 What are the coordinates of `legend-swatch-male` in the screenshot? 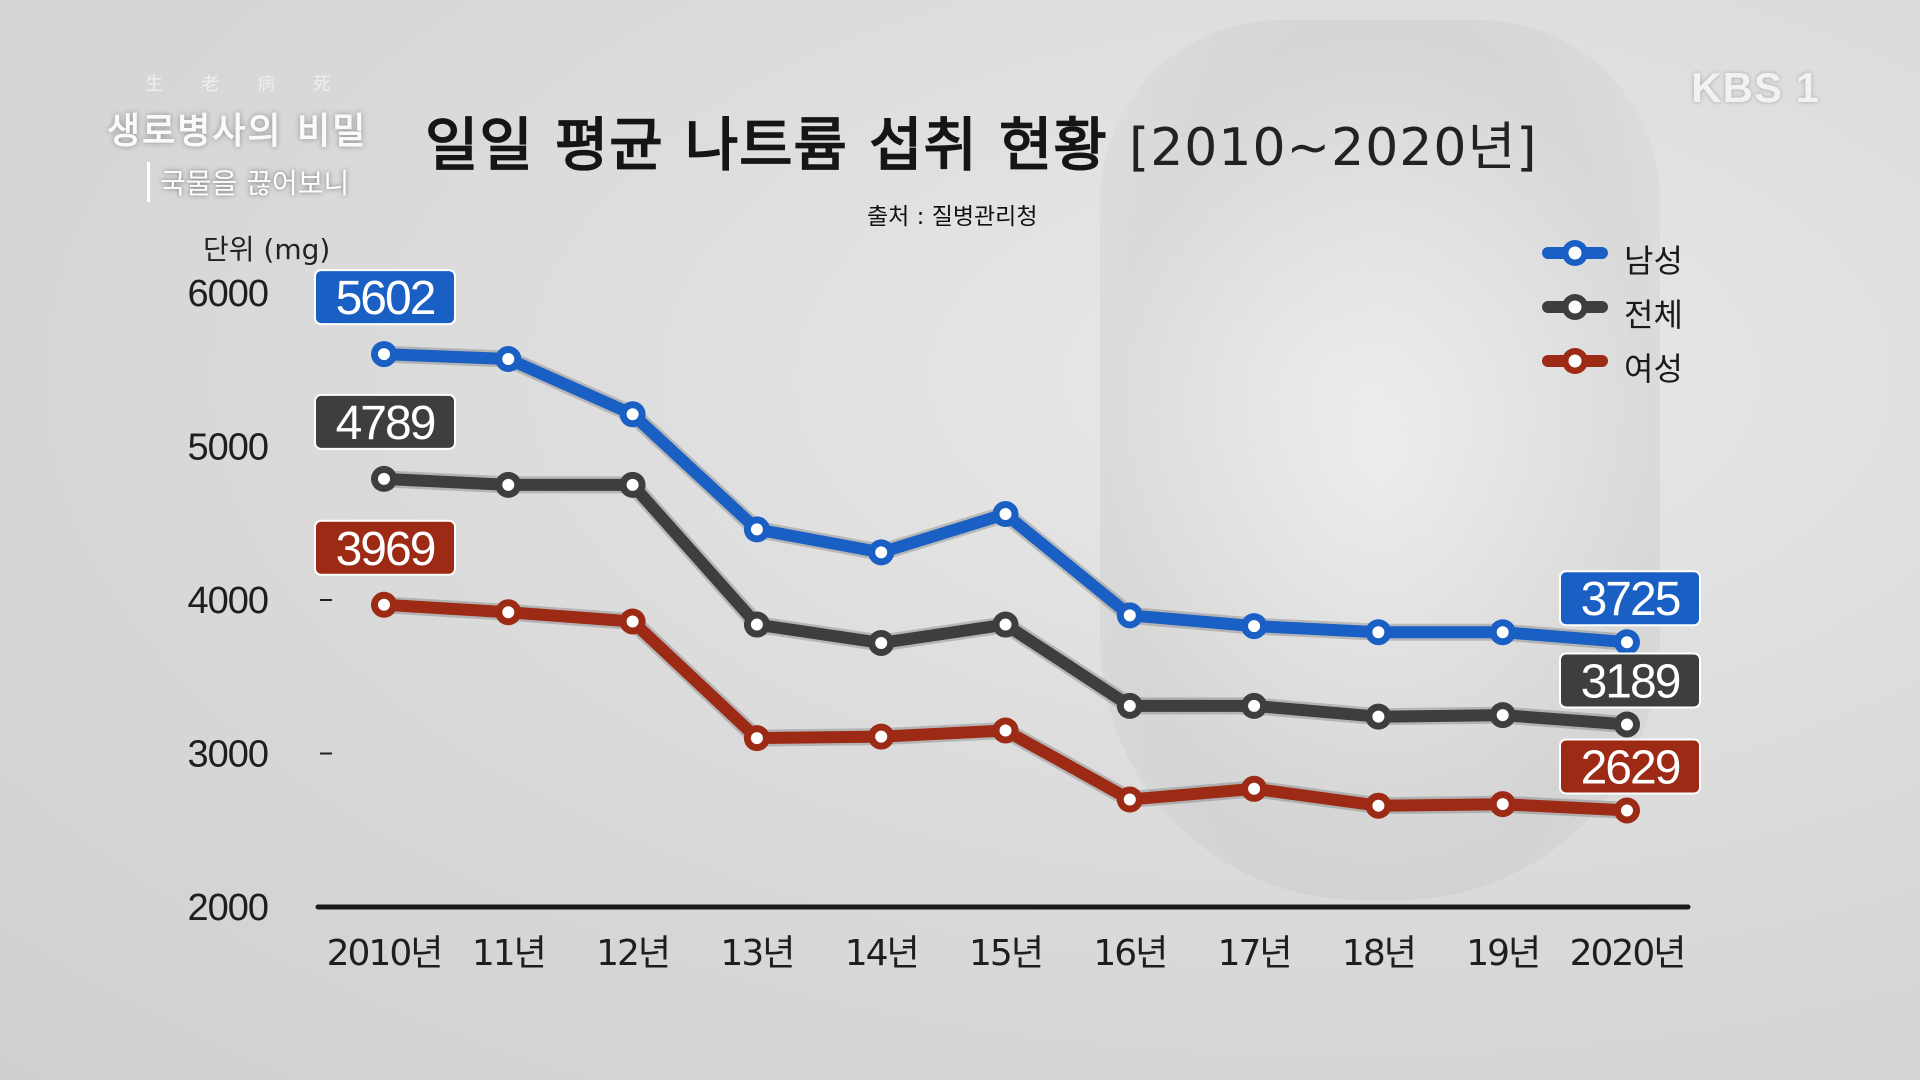 It's located at (1575, 253).